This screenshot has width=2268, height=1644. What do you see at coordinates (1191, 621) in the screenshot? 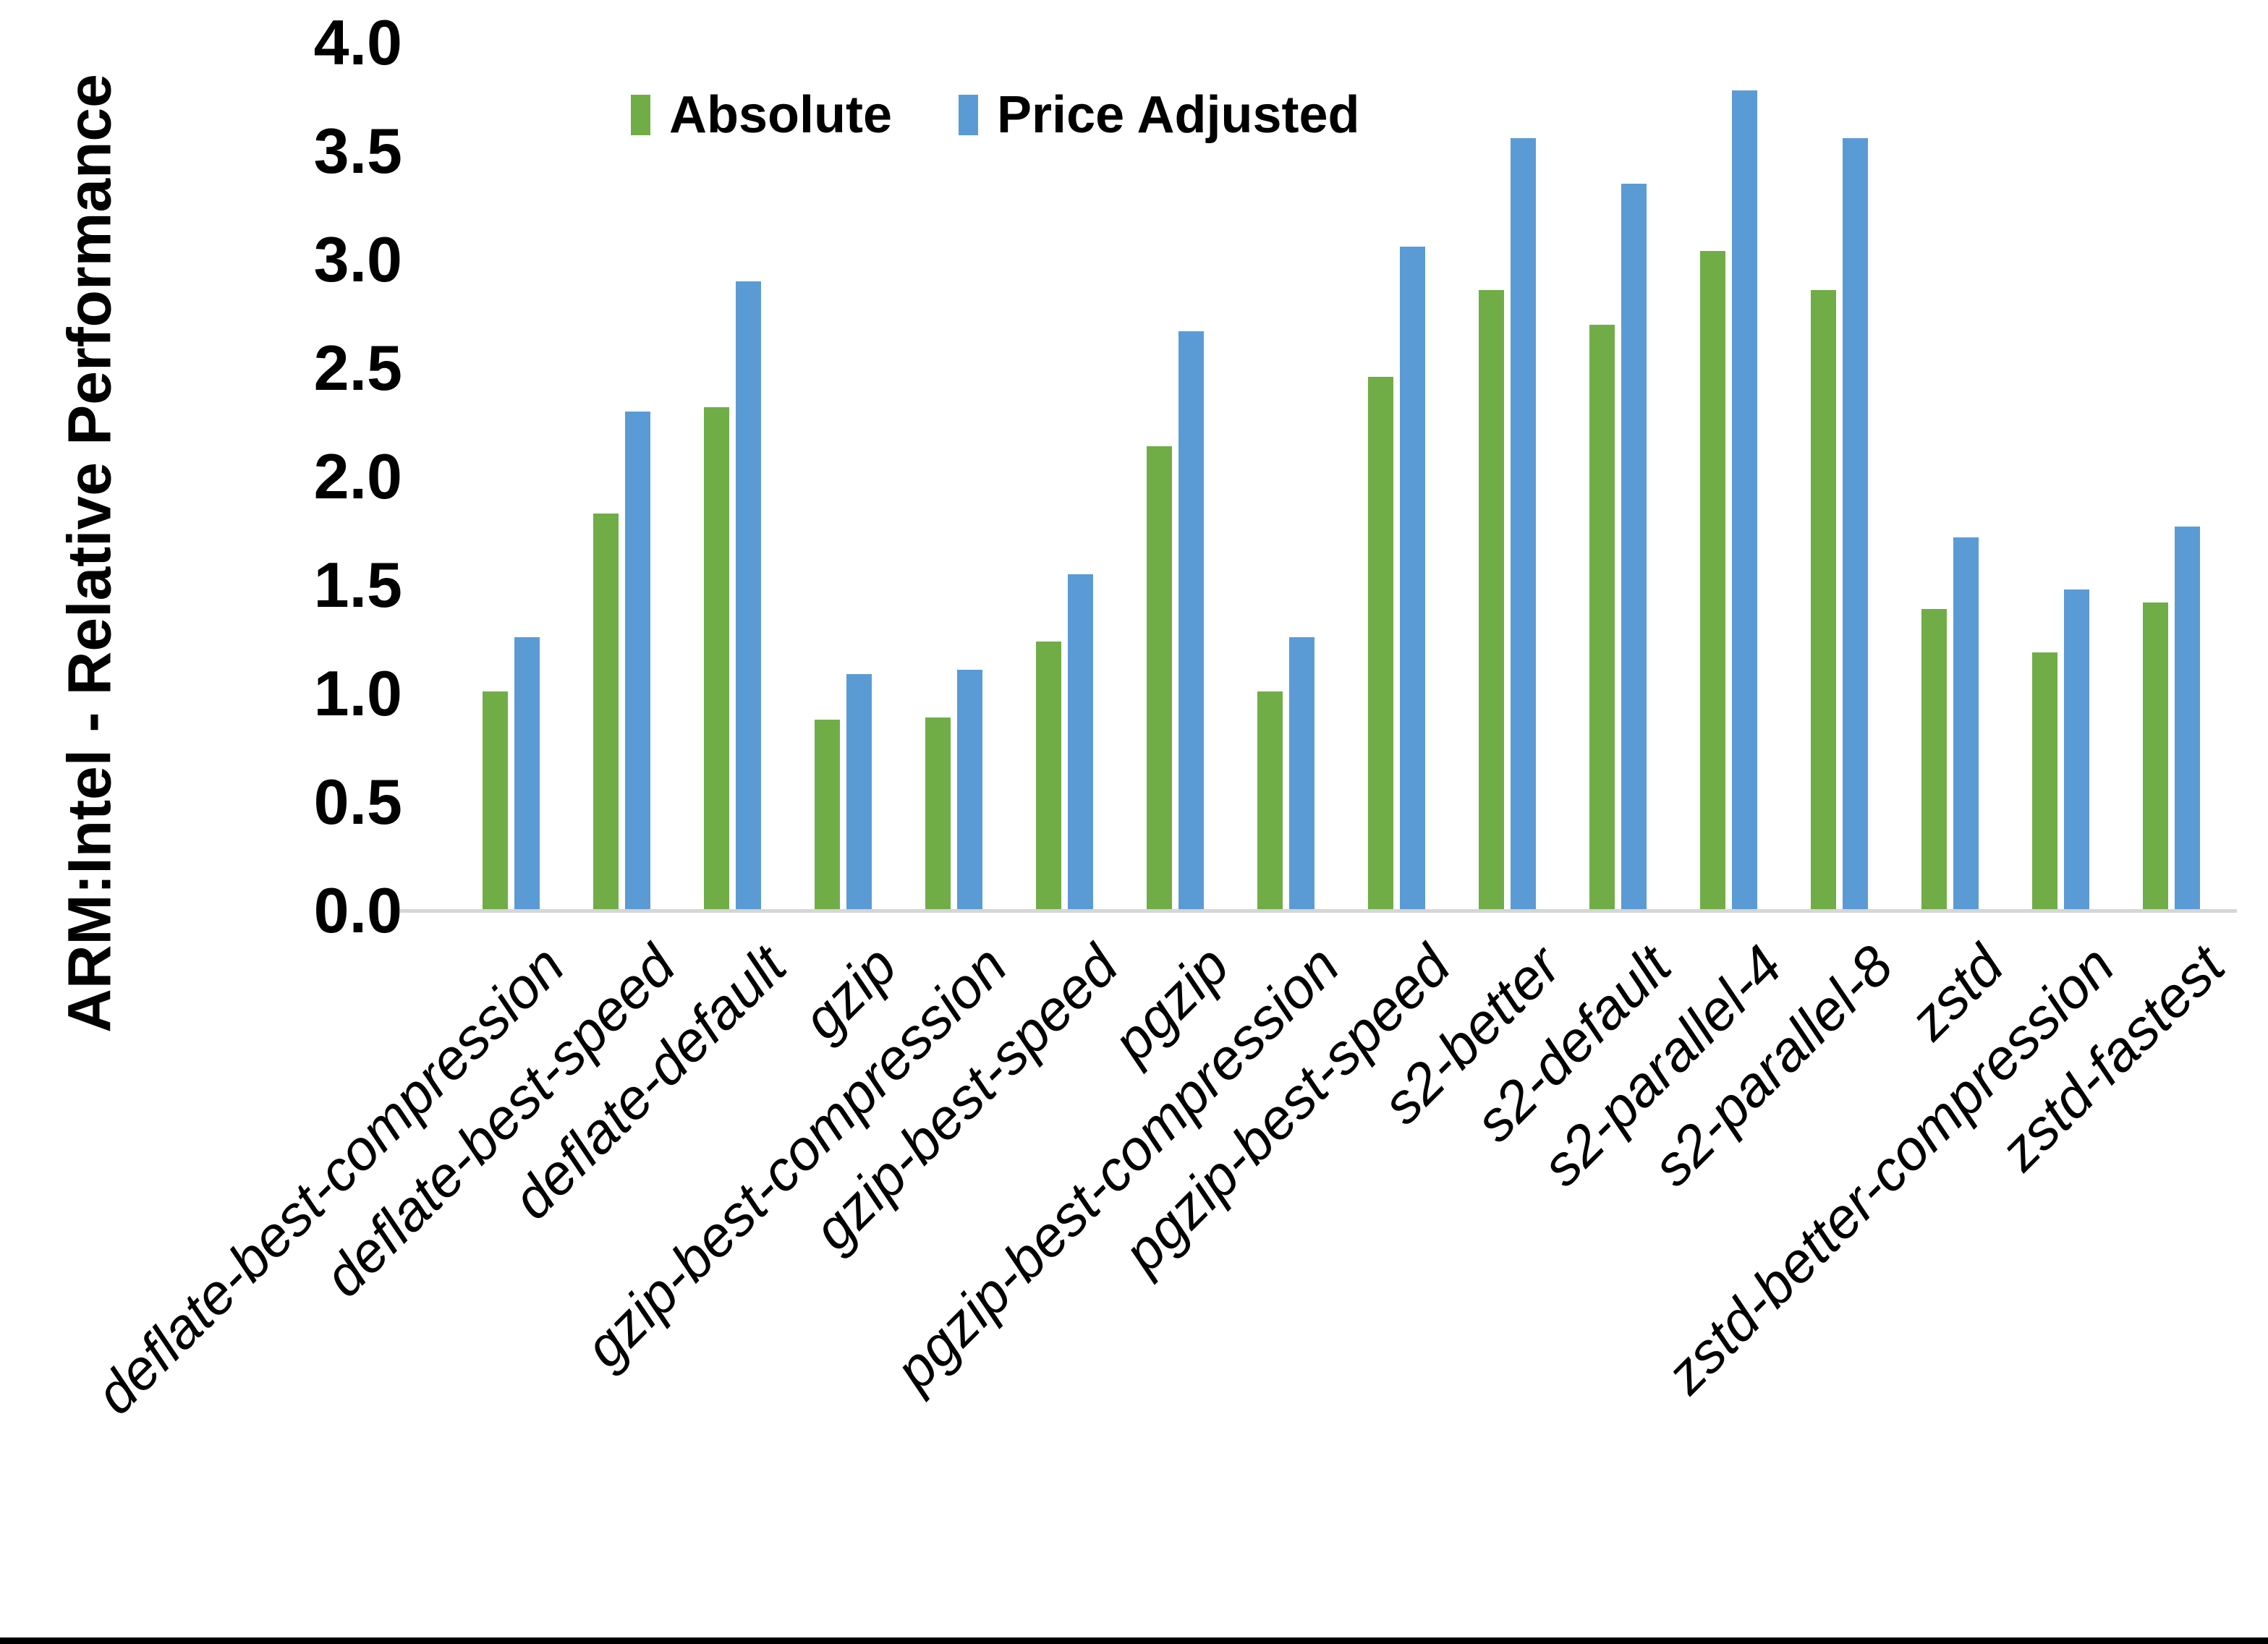
I see `bar-pgzip-price-adjusted` at bounding box center [1191, 621].